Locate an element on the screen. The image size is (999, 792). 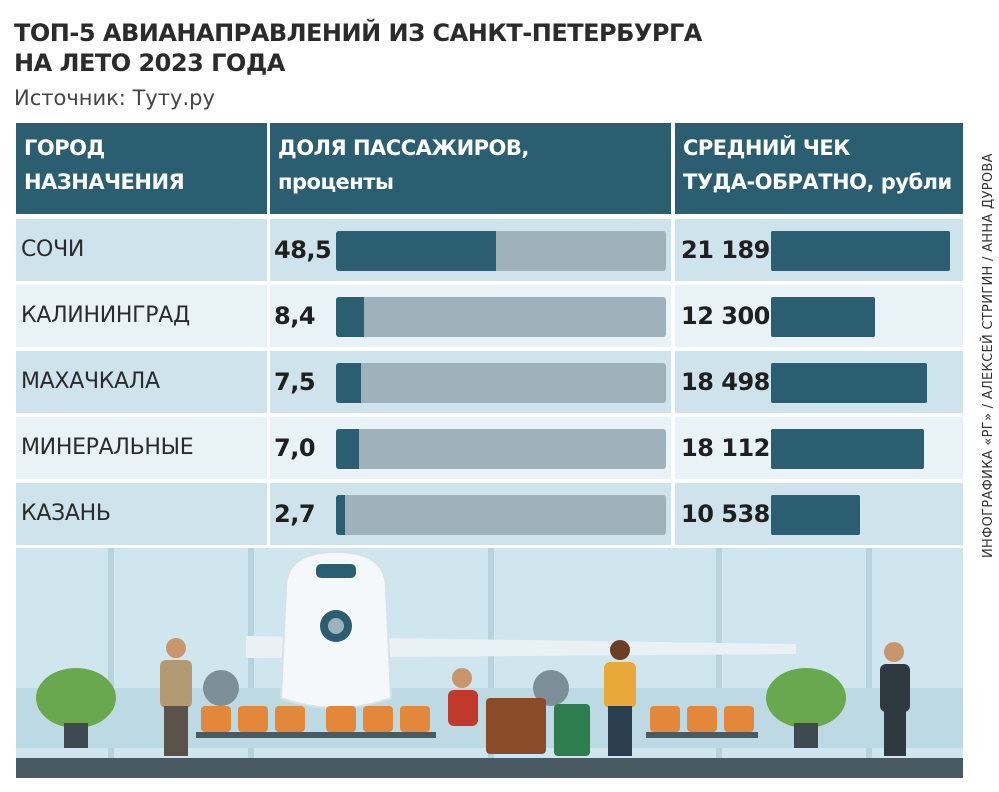
city-cell: КАЛИНИНГРАД is located at coordinates (141, 316).